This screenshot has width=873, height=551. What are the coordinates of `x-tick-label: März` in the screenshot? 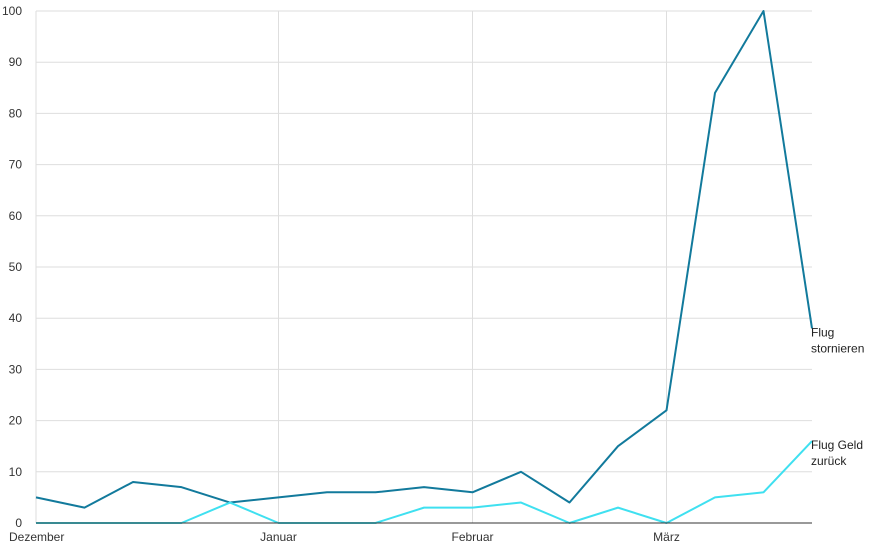 It's located at (666, 537).